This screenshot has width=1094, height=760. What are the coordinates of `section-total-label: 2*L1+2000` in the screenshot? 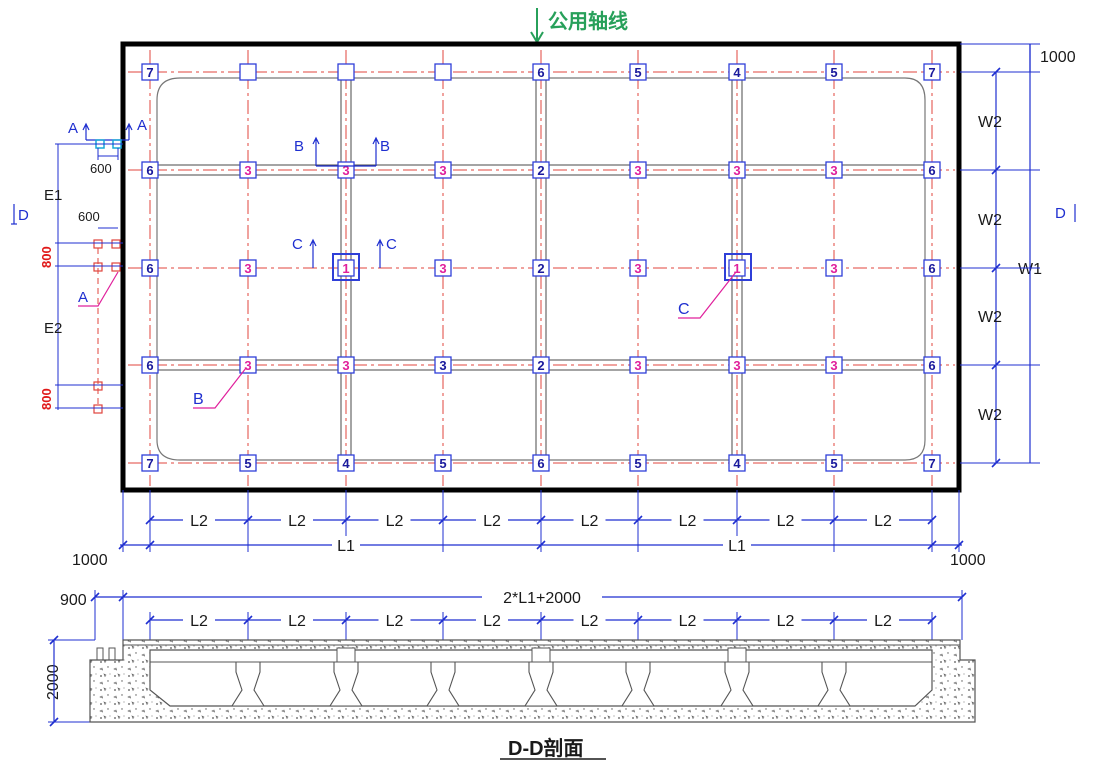 It's located at (542, 598).